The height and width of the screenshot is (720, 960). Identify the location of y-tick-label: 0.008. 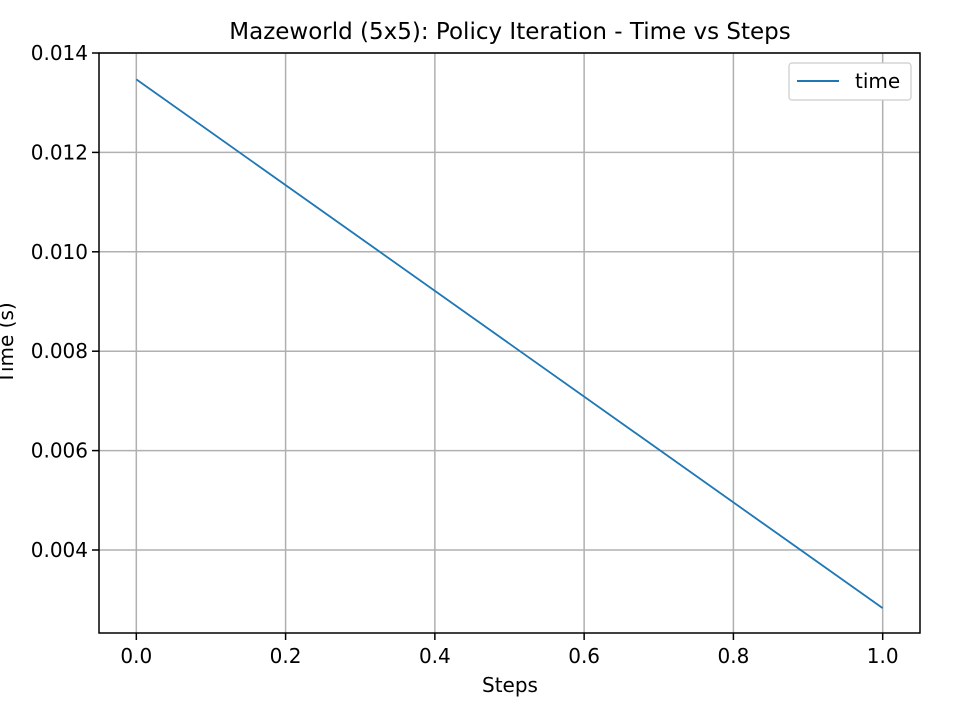
(59, 351).